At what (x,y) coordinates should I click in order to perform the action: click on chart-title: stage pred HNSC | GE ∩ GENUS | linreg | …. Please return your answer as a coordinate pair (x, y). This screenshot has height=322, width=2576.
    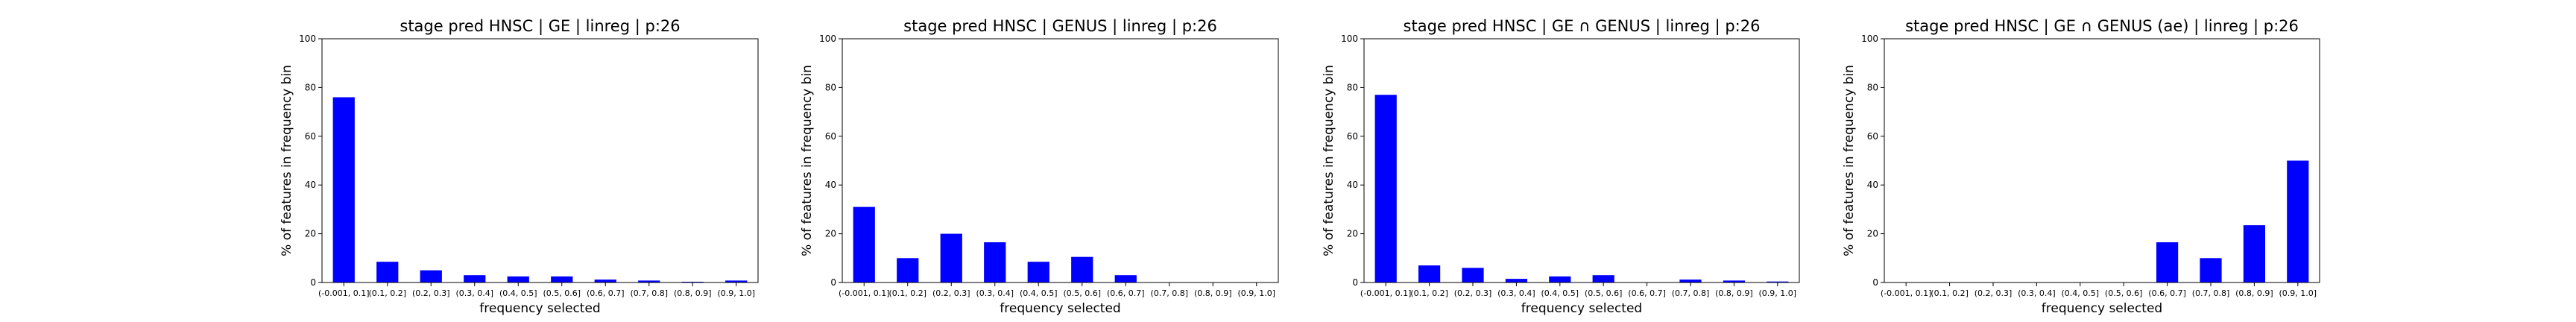
    Looking at the image, I should click on (1582, 26).